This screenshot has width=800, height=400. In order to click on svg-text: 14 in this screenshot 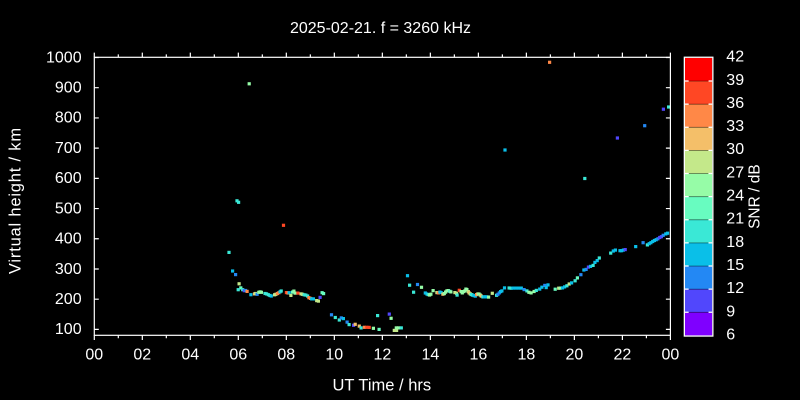, I will do `click(431, 355)`.